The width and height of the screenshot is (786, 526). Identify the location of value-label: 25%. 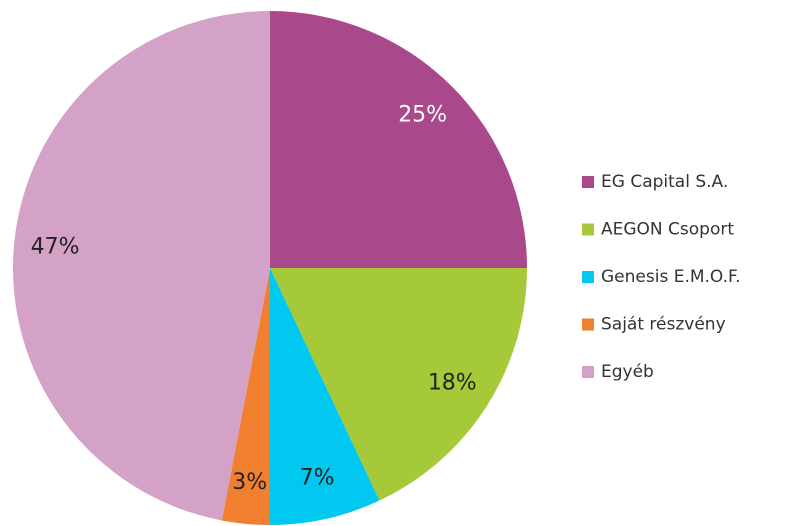
(422, 114).